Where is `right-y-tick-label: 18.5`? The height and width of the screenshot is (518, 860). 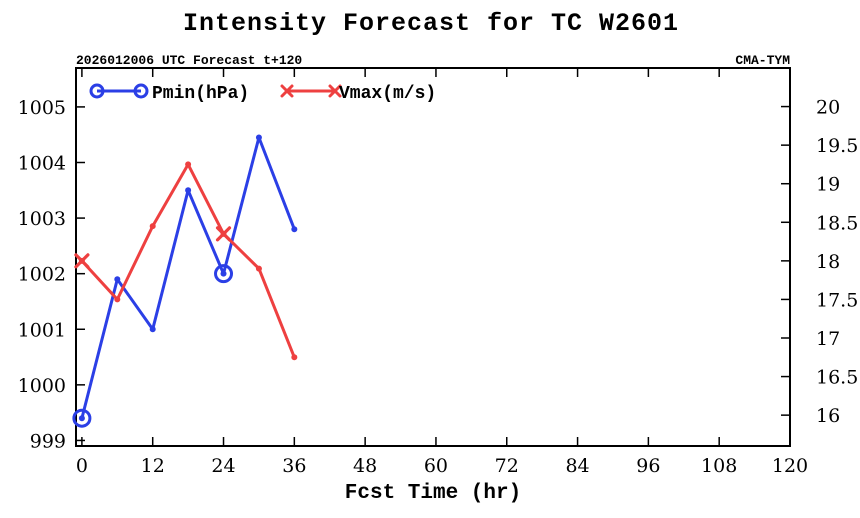
right-y-tick-label: 18.5 is located at coordinates (837, 223).